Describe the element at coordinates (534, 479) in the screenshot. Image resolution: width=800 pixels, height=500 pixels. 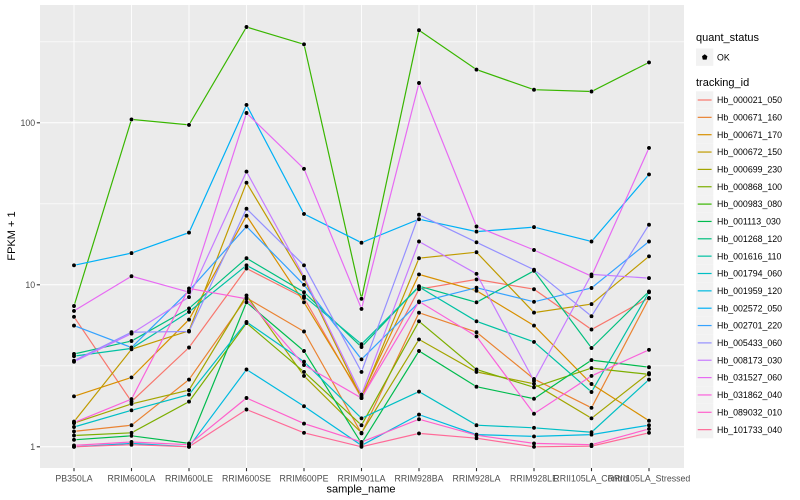
I see `svg-text: RRIM928LE` at that location.